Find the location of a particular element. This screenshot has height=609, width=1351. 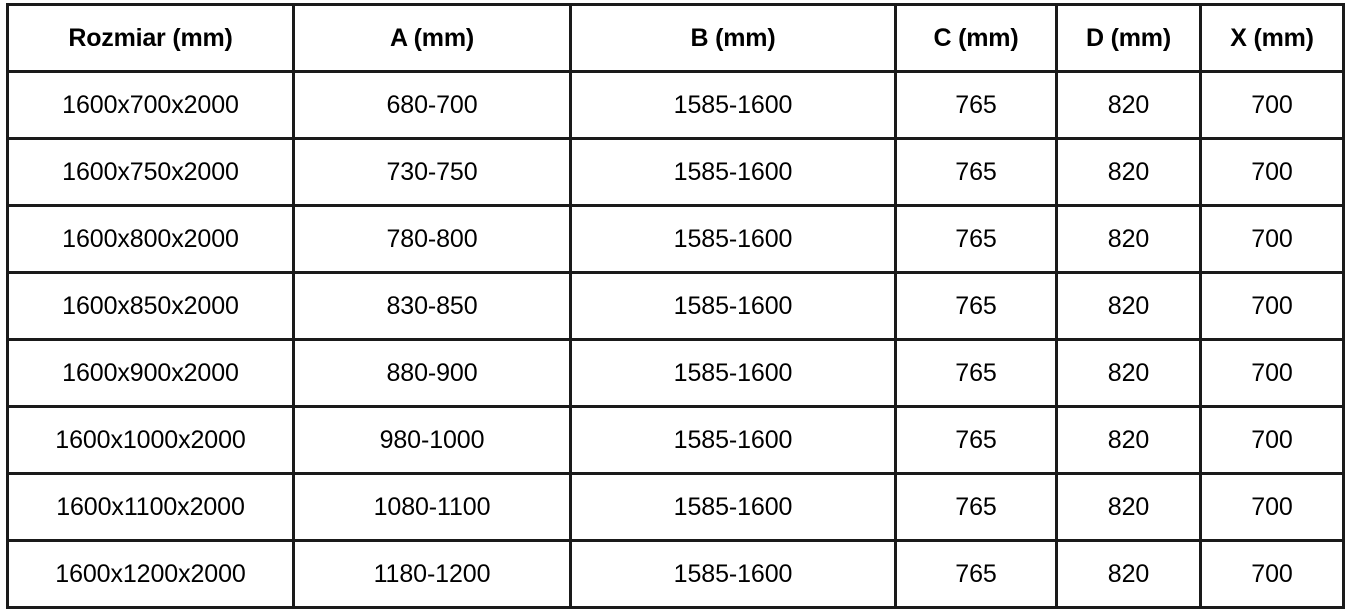

cell-a: 780-800 is located at coordinates (432, 239).